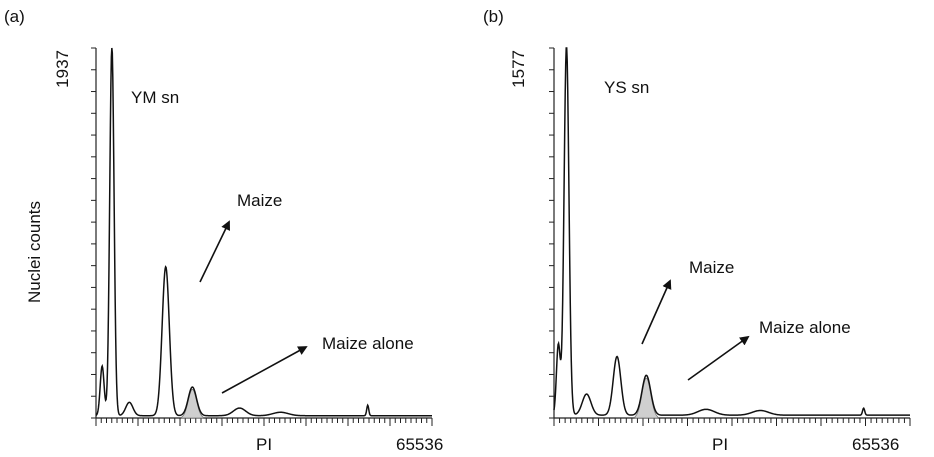 Image resolution: width=934 pixels, height=457 pixels. Describe the element at coordinates (493, 16) in the screenshot. I see `panel-label: (b)` at that location.